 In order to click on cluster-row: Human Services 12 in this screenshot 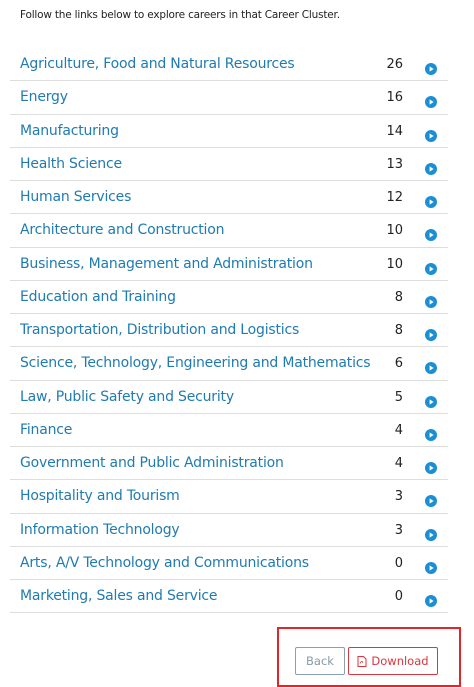, I will do `click(229, 198)`.